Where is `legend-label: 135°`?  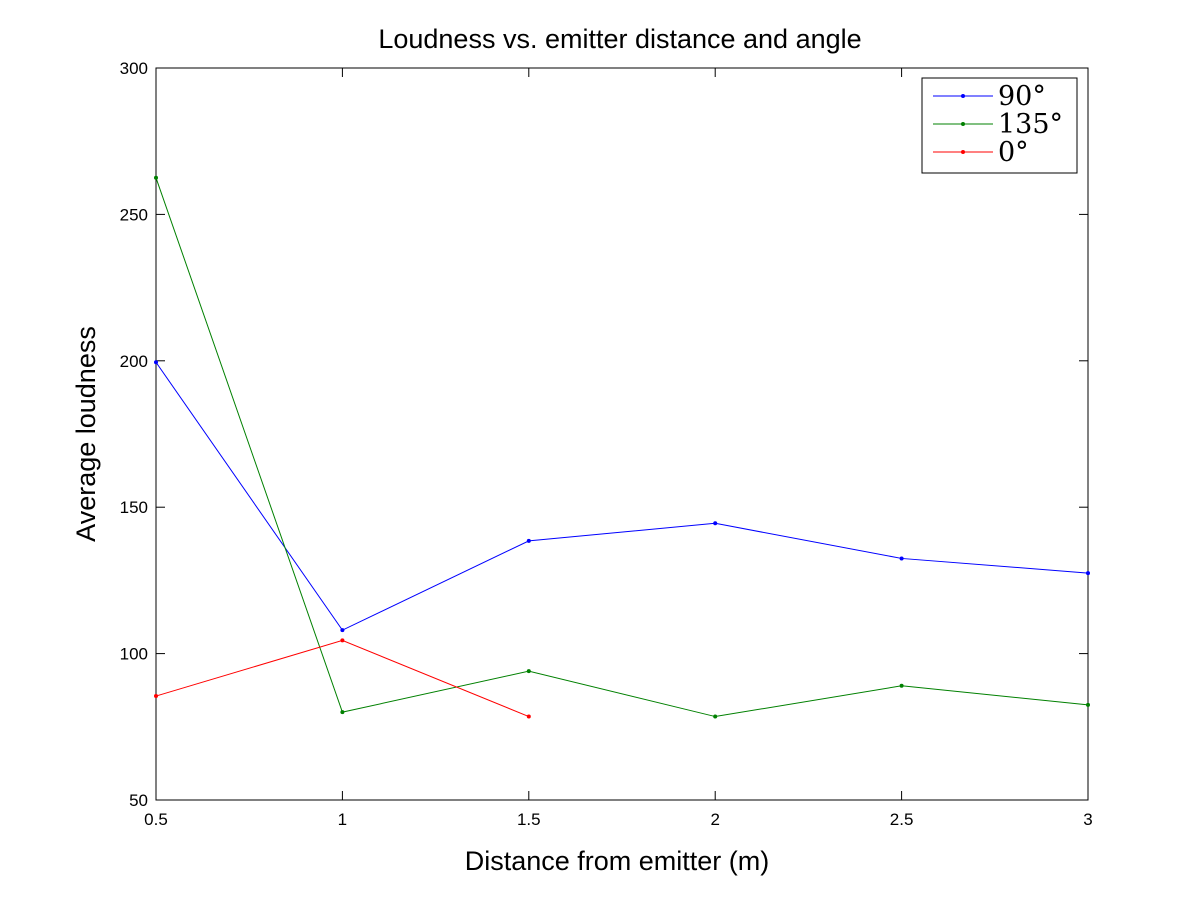
legend-label: 135° is located at coordinates (1030, 124).